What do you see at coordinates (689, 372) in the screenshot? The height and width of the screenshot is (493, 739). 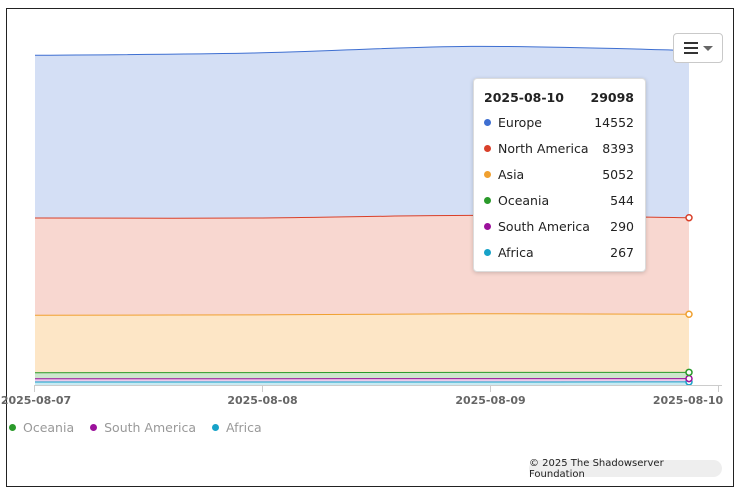 I see `point-marker-oceania` at bounding box center [689, 372].